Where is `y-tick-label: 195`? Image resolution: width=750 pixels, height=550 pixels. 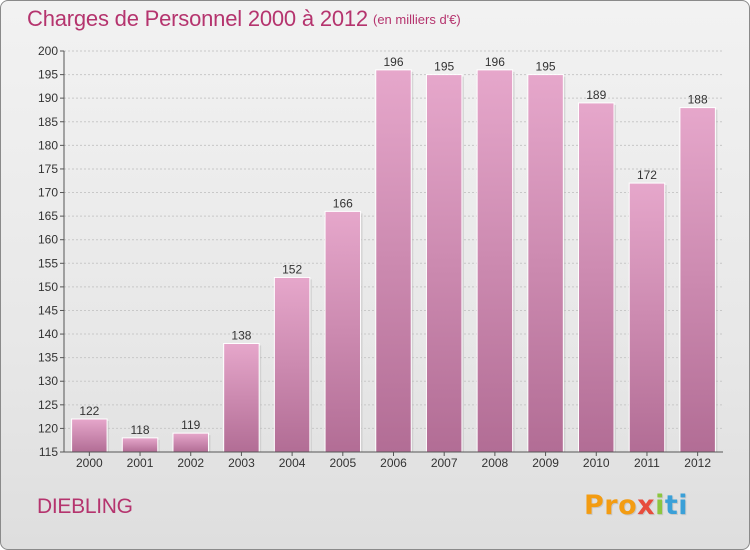
y-tick-label: 195 is located at coordinates (48, 75).